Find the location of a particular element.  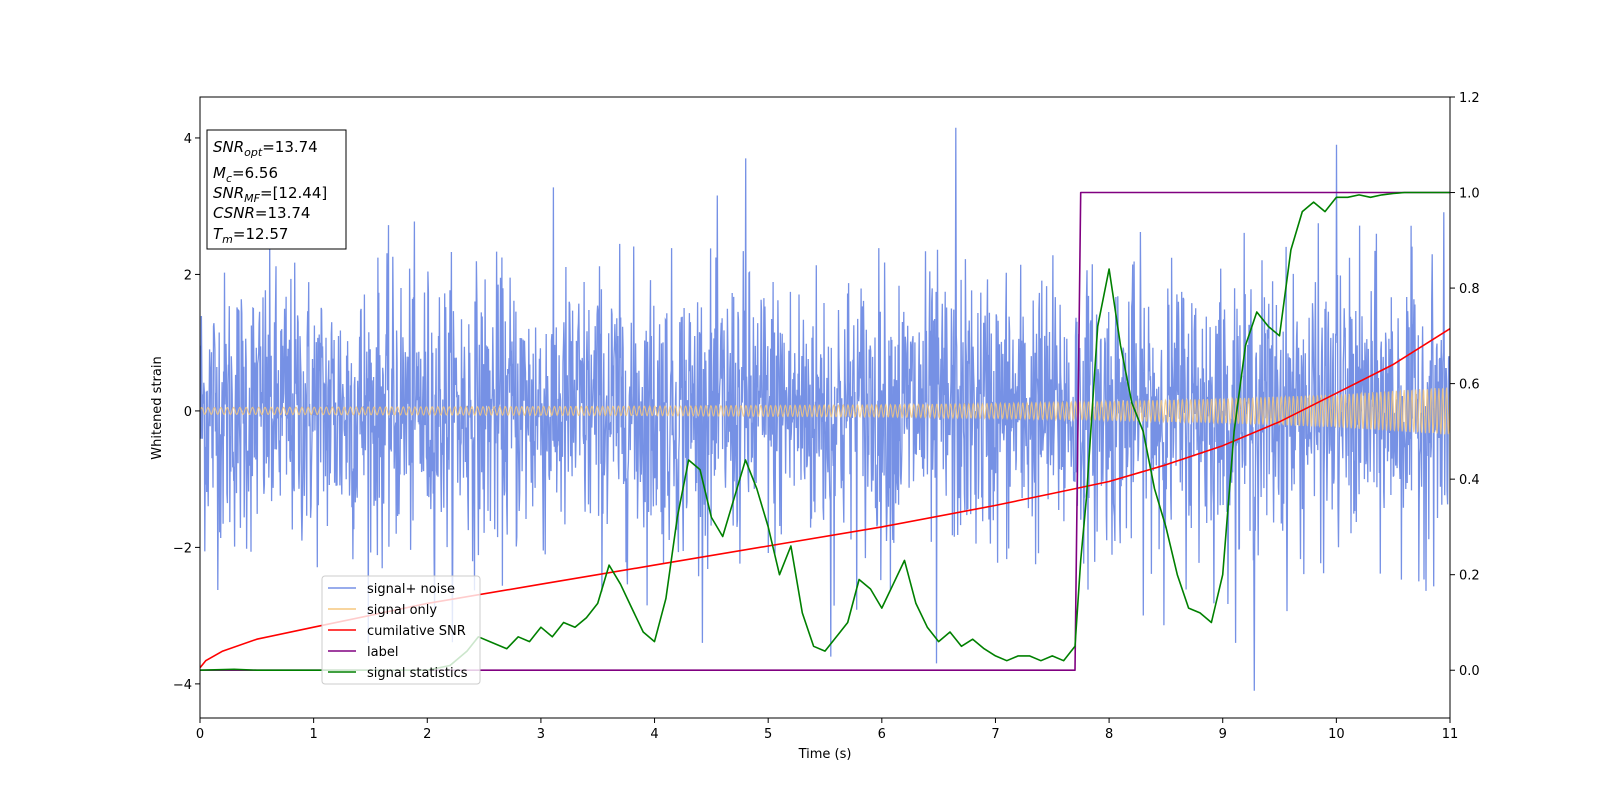

x-tick-label: 1 is located at coordinates (313, 734).